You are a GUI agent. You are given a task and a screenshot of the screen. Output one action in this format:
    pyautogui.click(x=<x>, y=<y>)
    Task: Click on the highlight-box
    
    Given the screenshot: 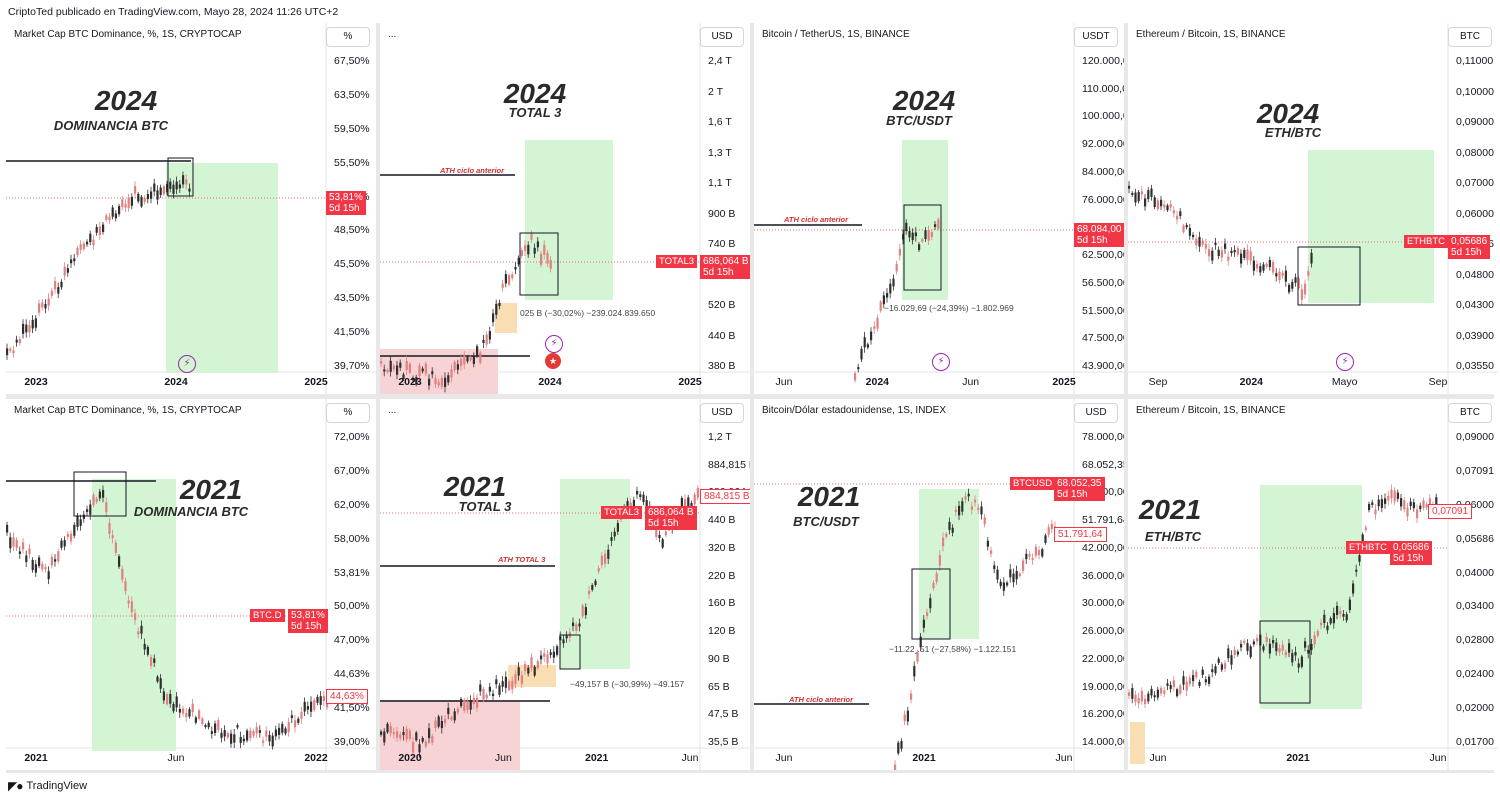 What is the action you would take?
    pyautogui.click(x=570, y=652)
    